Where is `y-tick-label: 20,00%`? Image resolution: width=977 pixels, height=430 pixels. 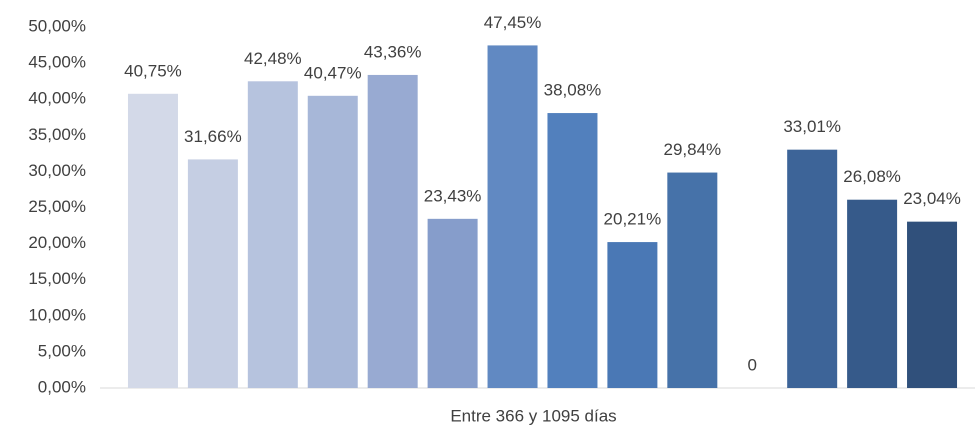
y-tick-label: 20,00% is located at coordinates (57, 242).